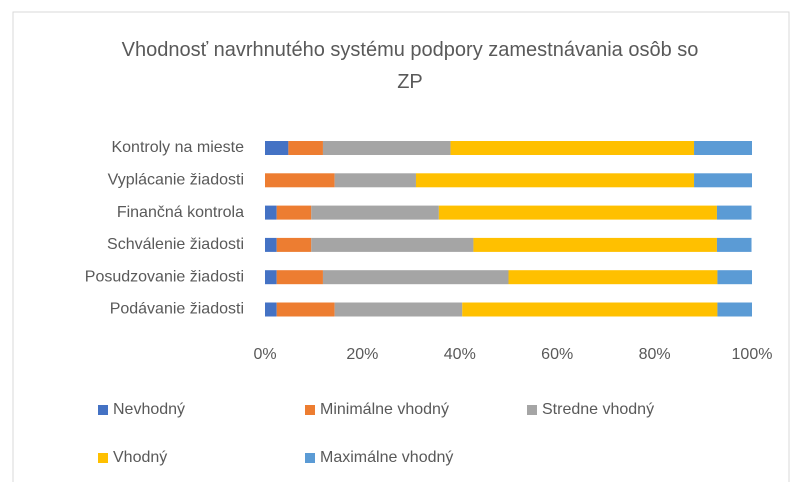 This screenshot has width=795, height=482. I want to click on y-tick-label: Posudzovanie žiadosti, so click(164, 276).